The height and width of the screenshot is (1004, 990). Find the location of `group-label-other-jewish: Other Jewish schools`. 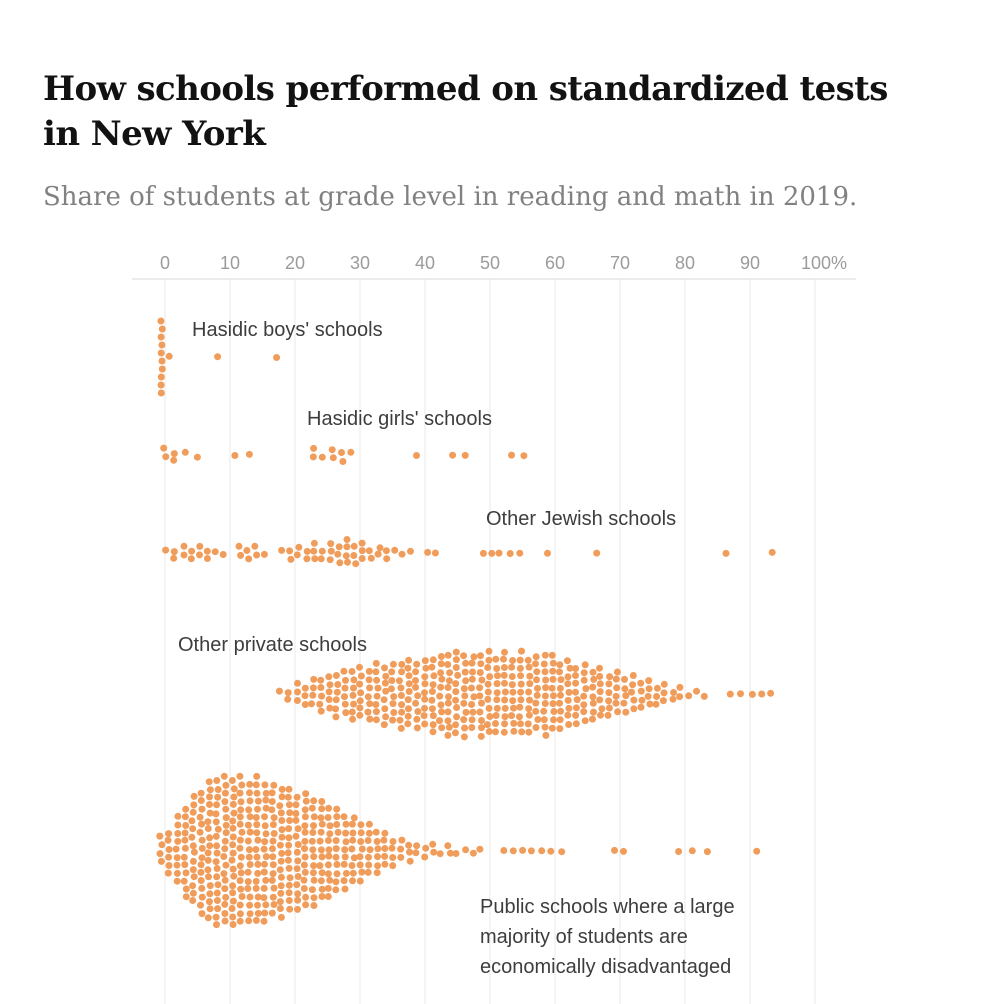

group-label-other-jewish: Other Jewish schools is located at coordinates (581, 519).